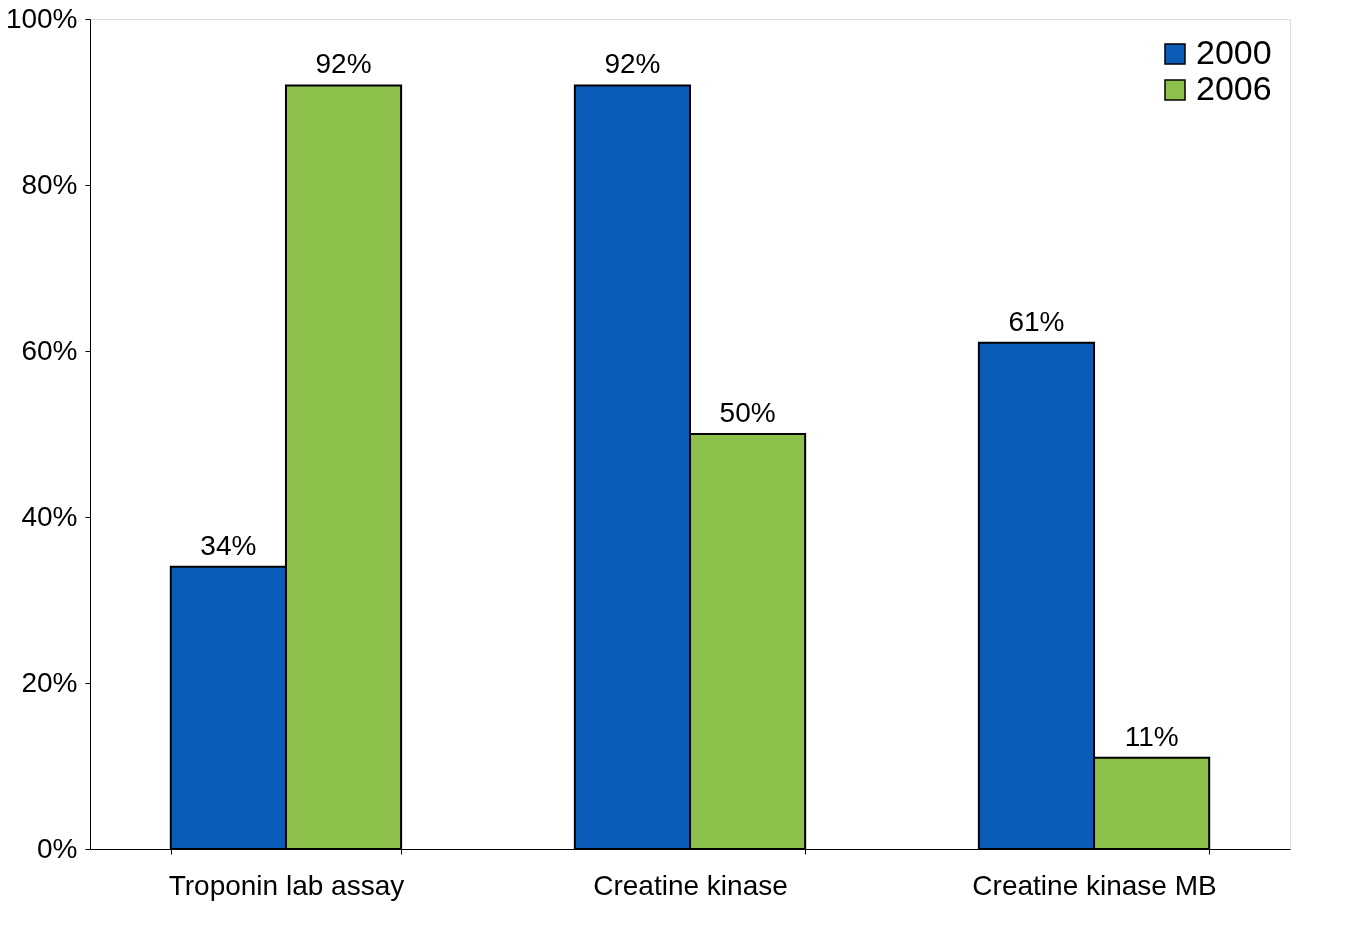  I want to click on y-tick-label: 100%, so click(41, 18).